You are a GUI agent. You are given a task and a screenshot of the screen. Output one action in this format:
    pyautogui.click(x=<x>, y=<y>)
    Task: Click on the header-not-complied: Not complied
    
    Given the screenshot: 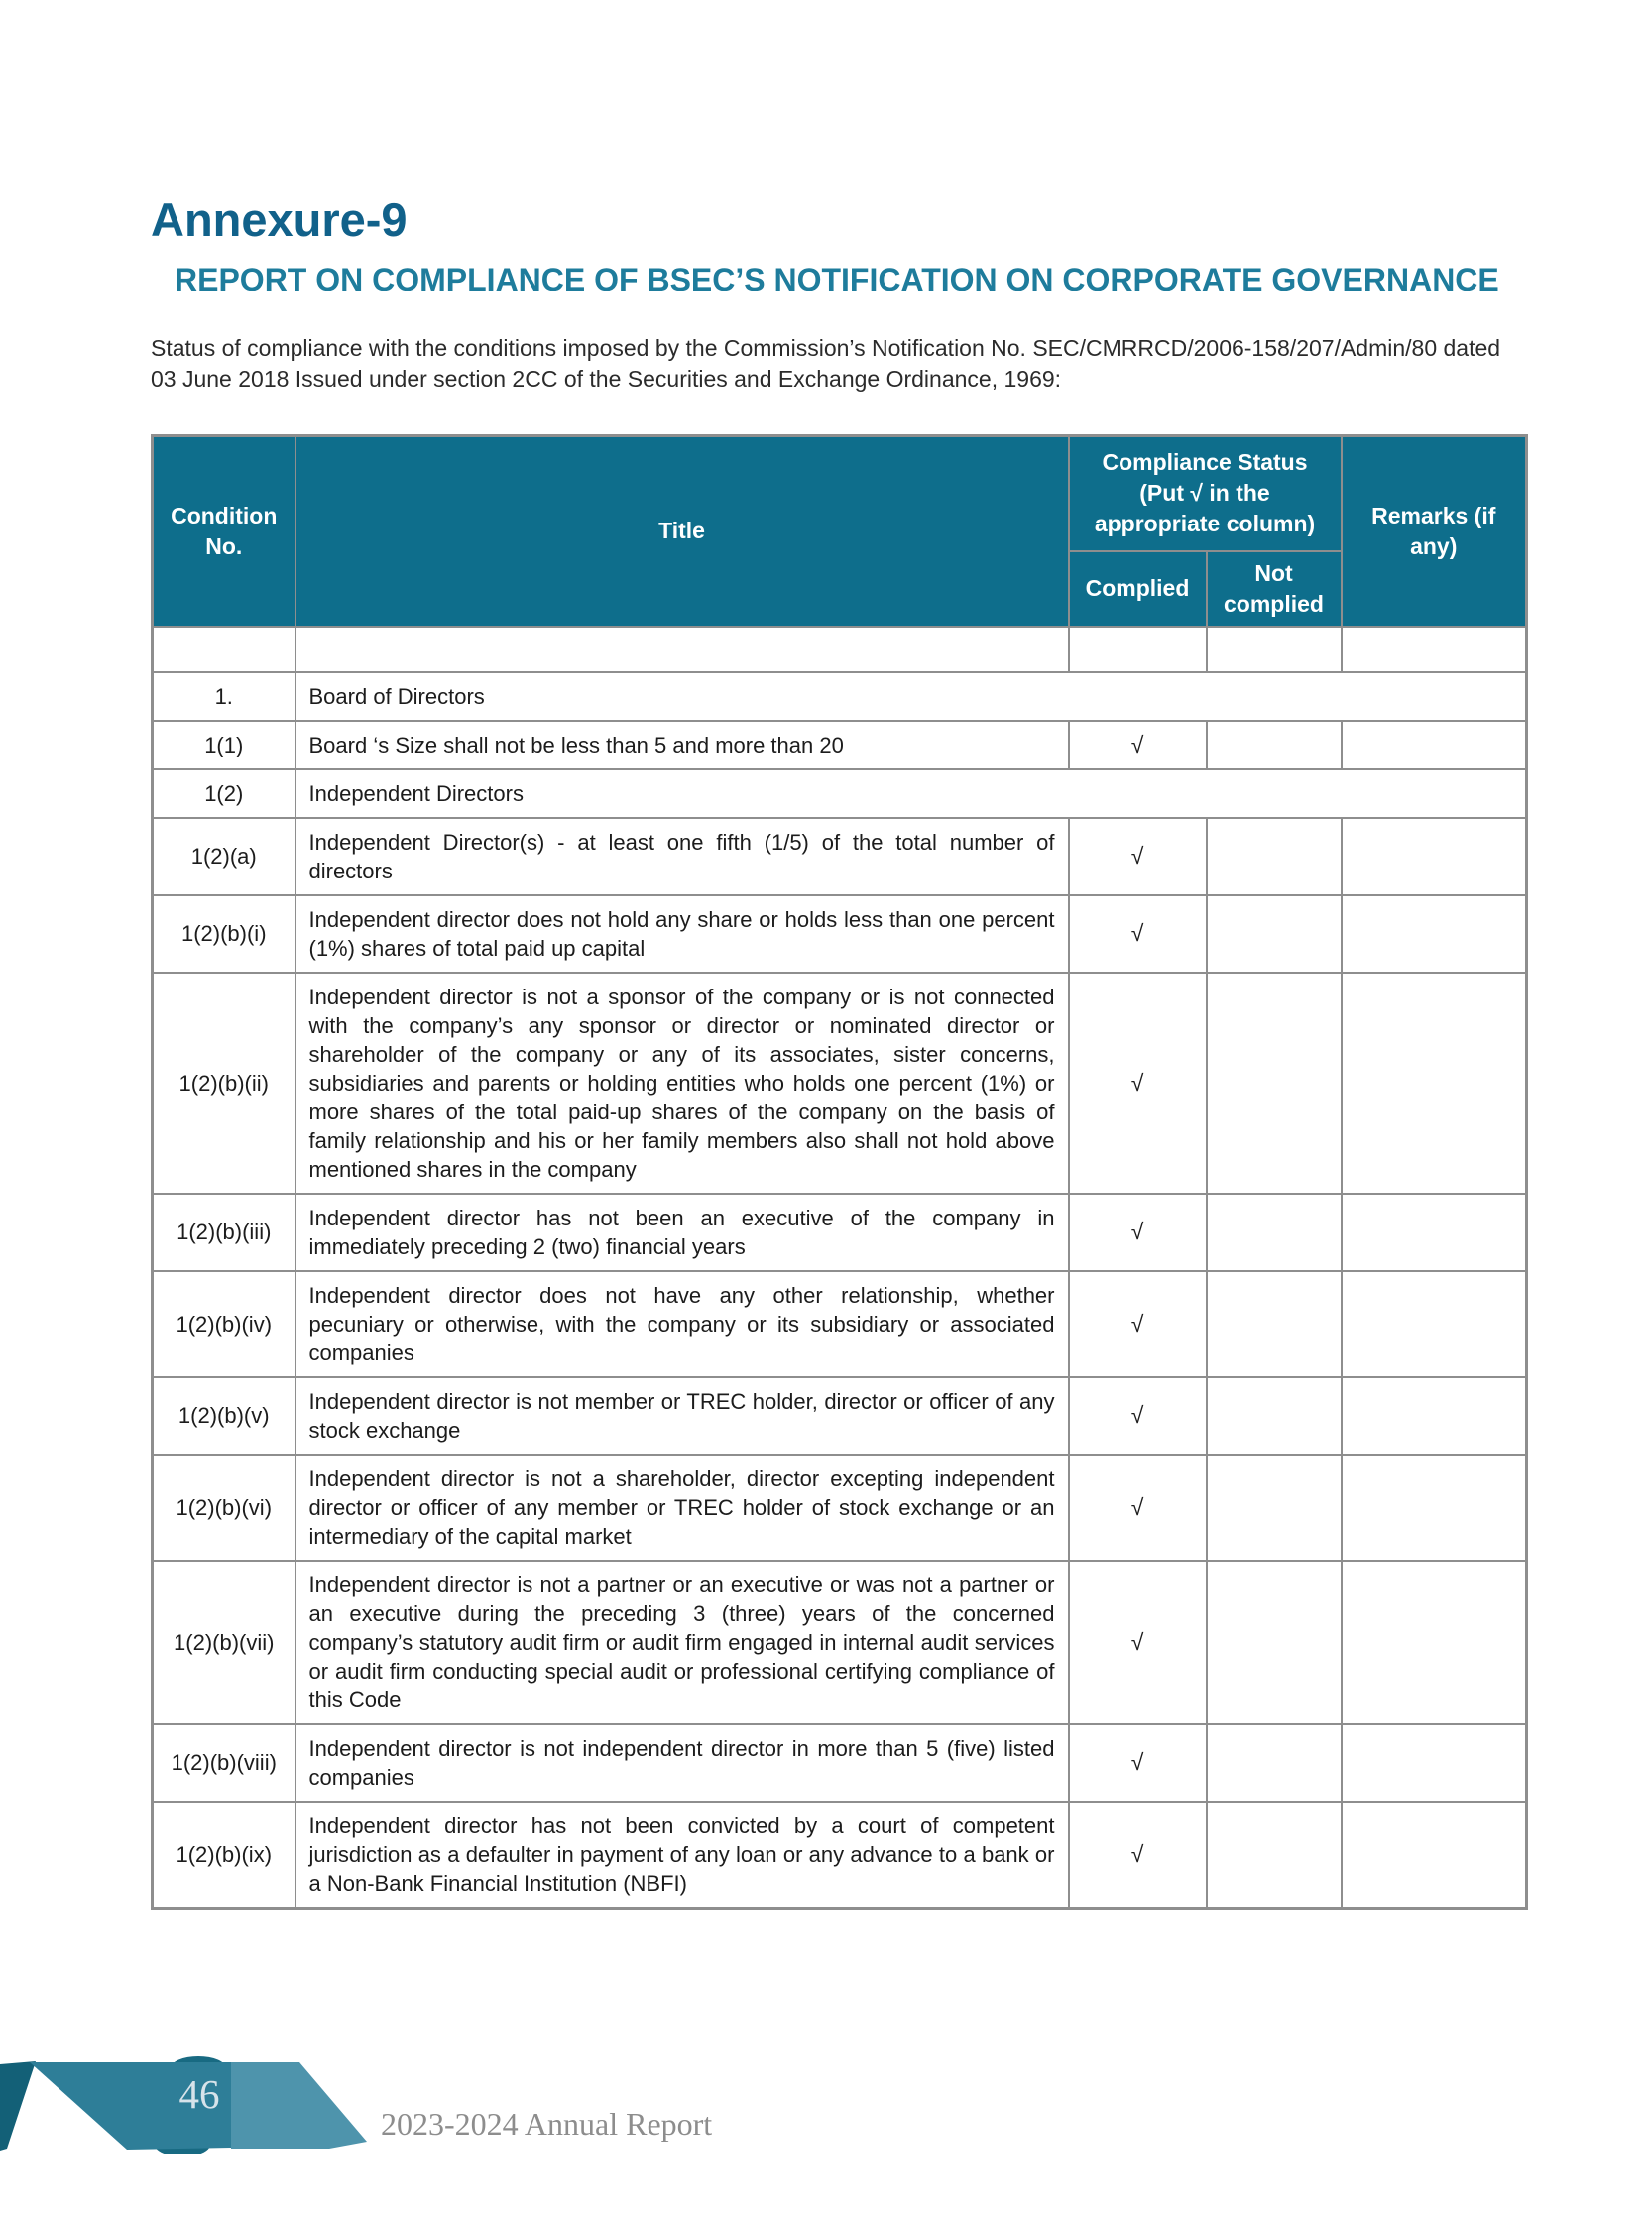 What is the action you would take?
    pyautogui.click(x=1274, y=588)
    